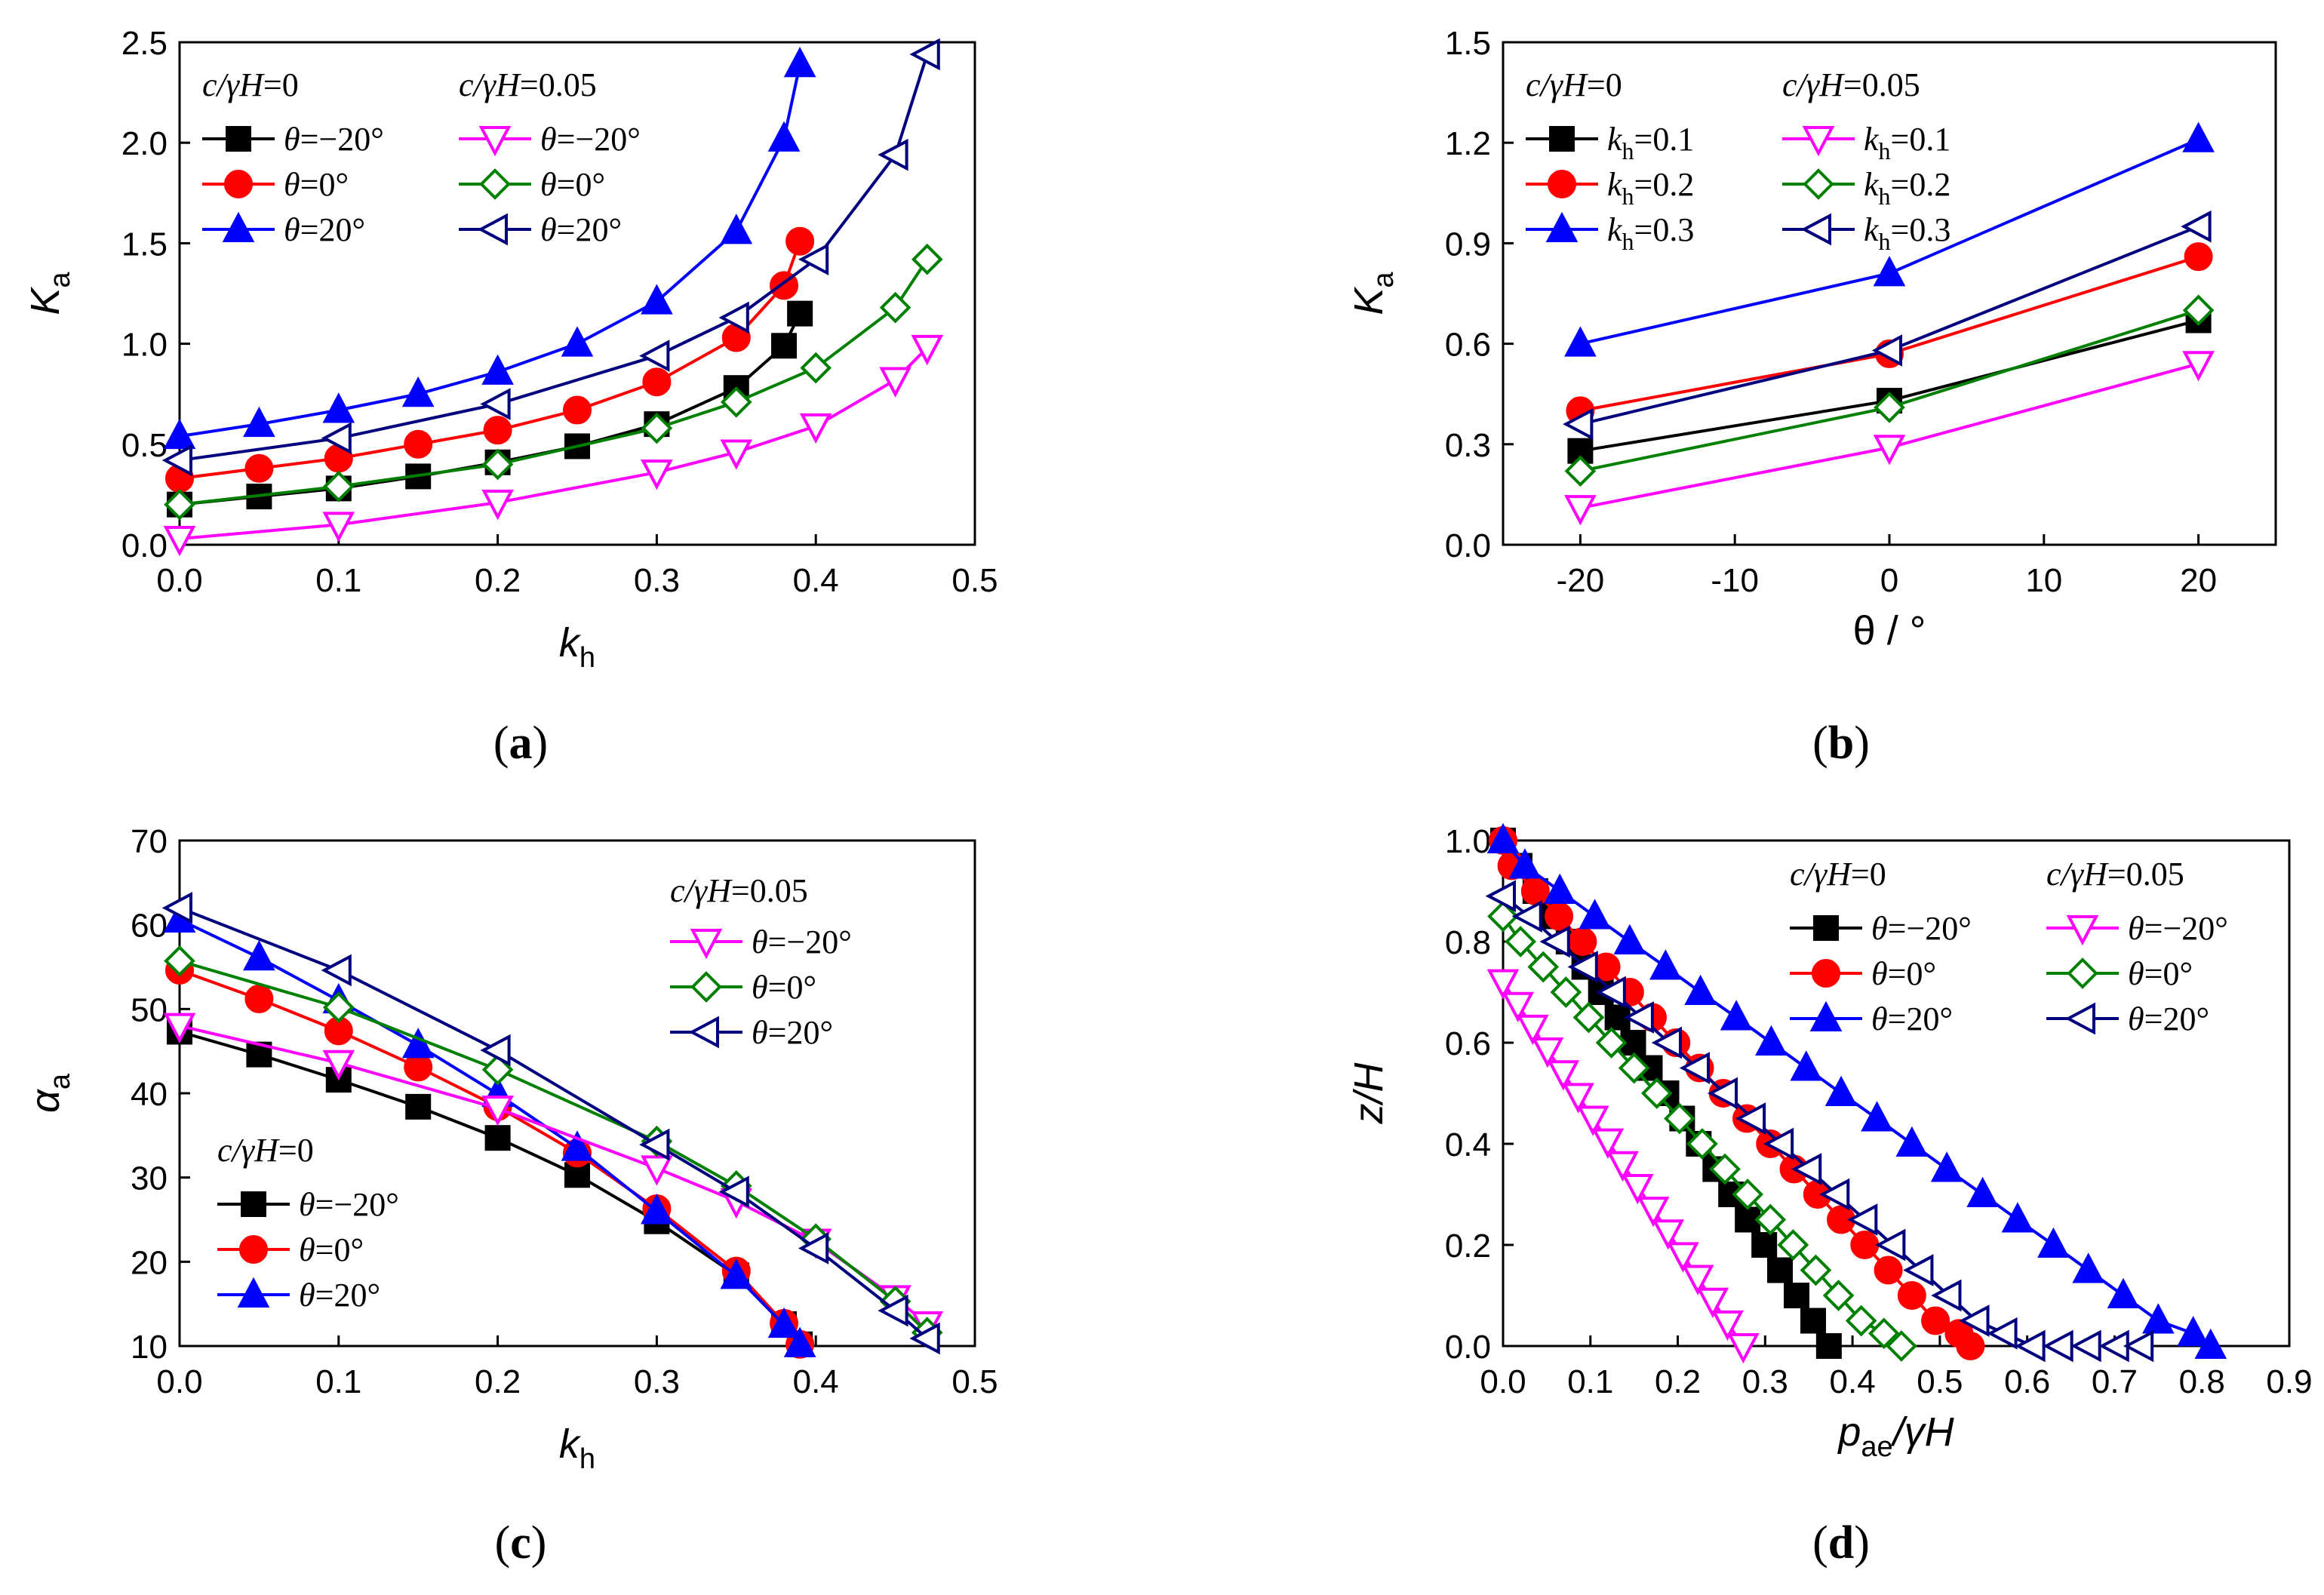 The width and height of the screenshot is (2324, 1595). What do you see at coordinates (1678, 1381) in the screenshot?
I see `x-tick-label: 0.2` at bounding box center [1678, 1381].